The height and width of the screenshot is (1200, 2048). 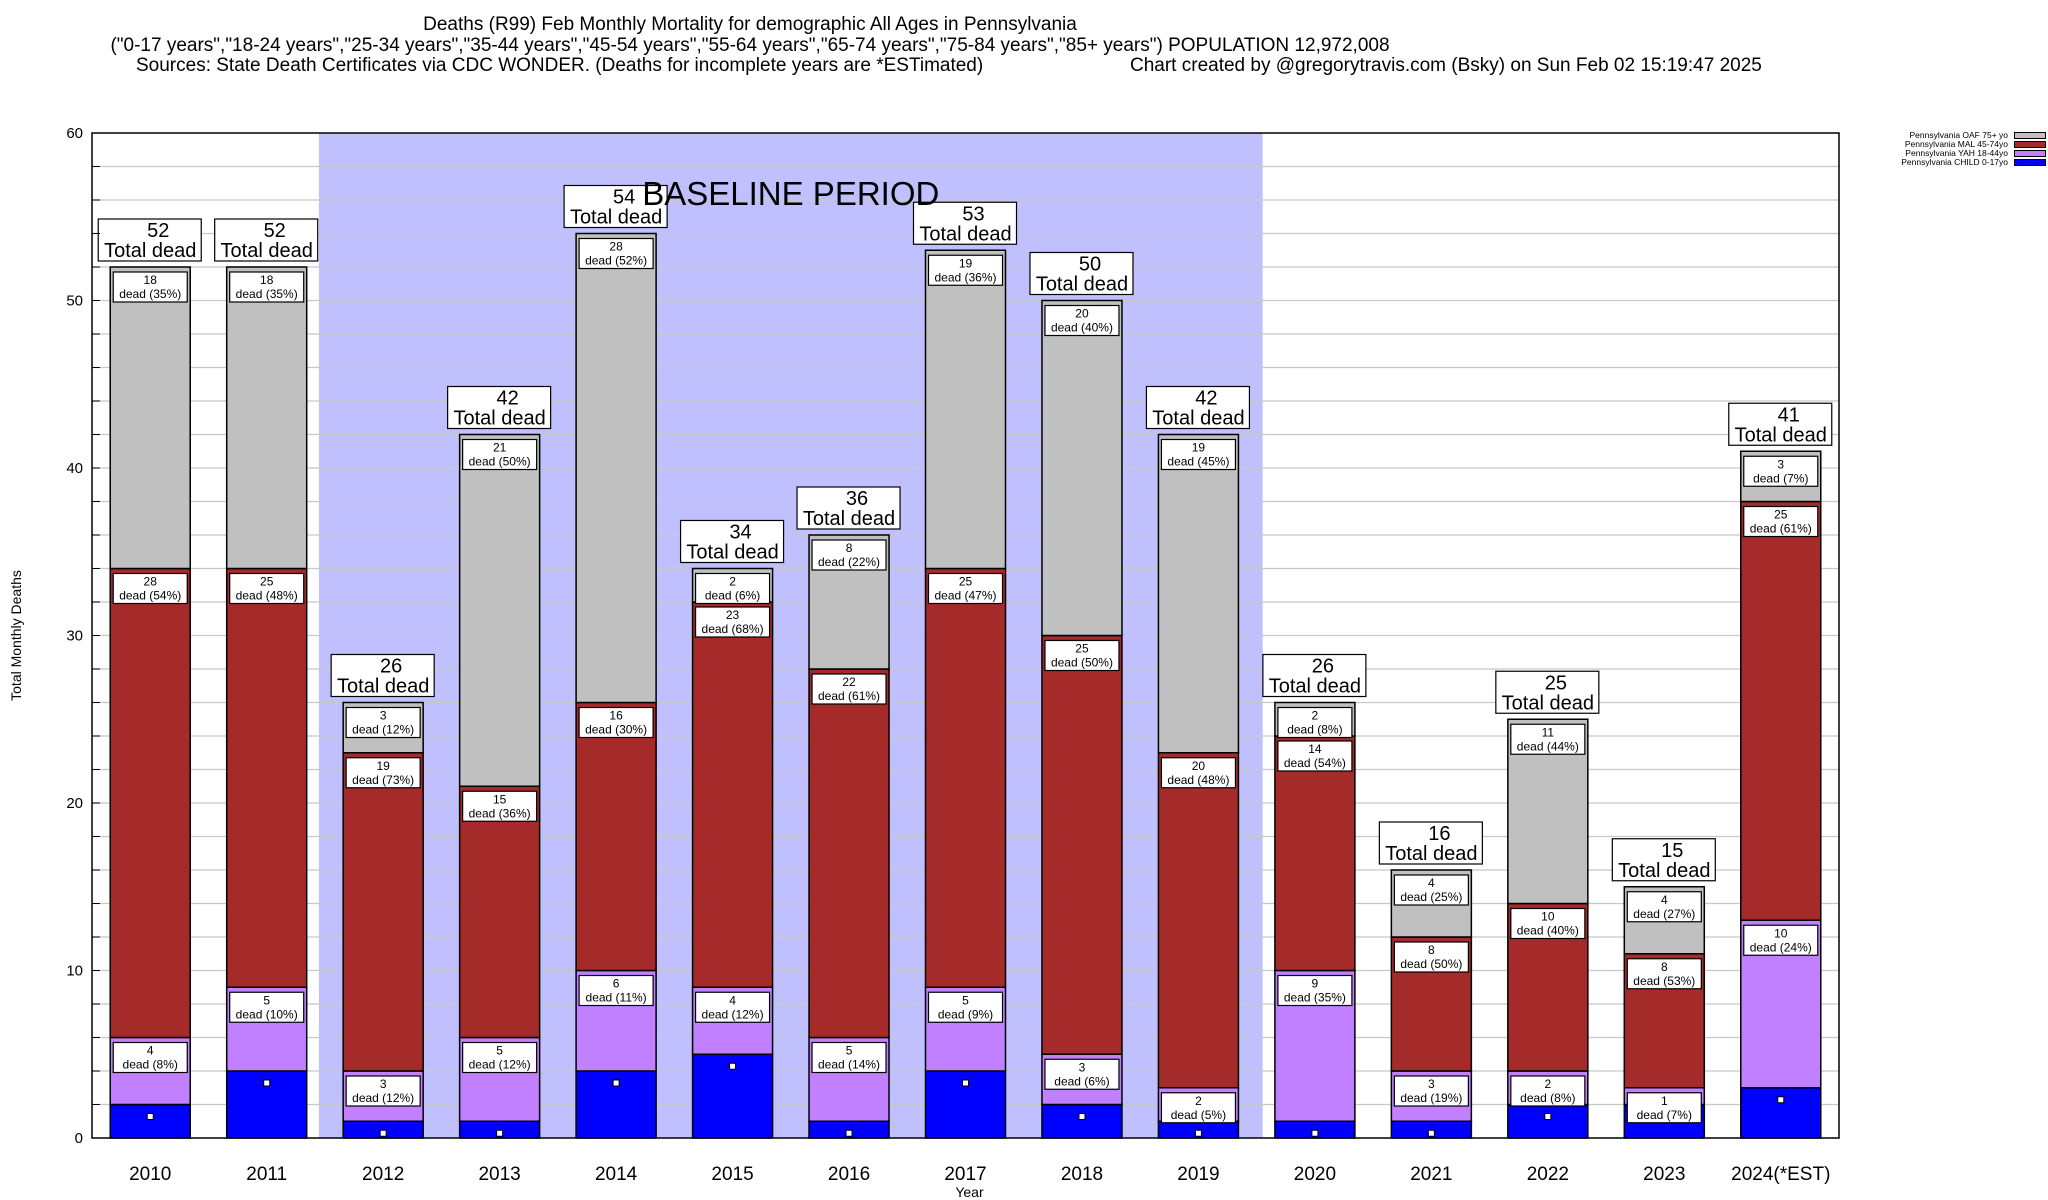 I want to click on segment-label-percent: dead (48%), so click(x=267, y=596).